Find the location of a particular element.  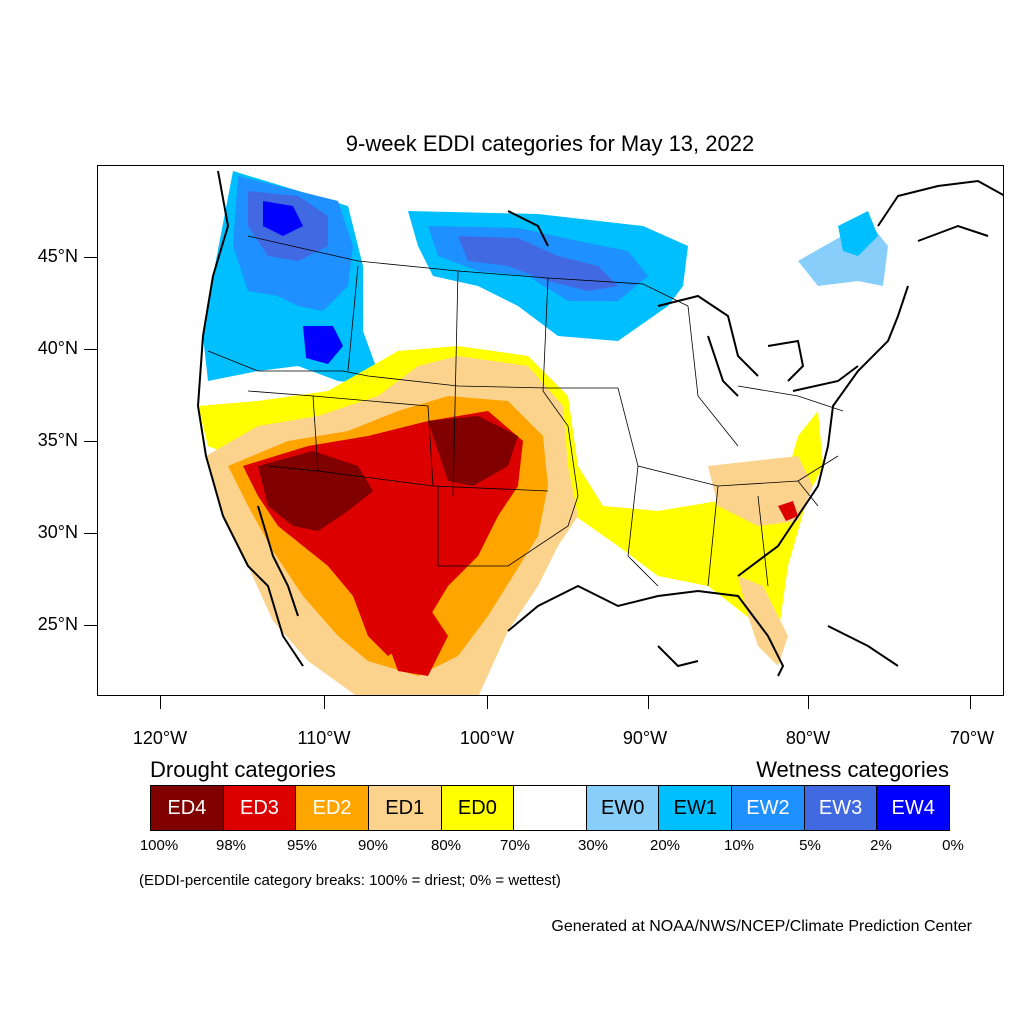

legend-box-normal is located at coordinates (550, 808).